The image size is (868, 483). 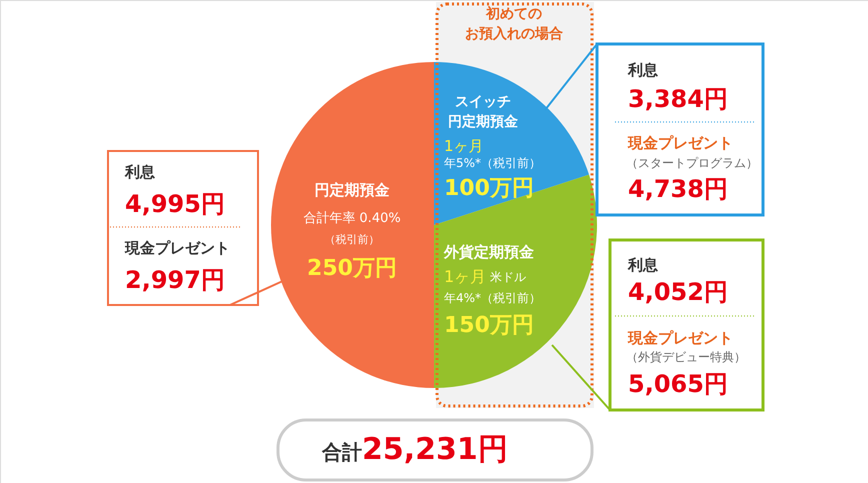 I want to click on slice-label: スイッチ円定期預金, so click(x=483, y=112).